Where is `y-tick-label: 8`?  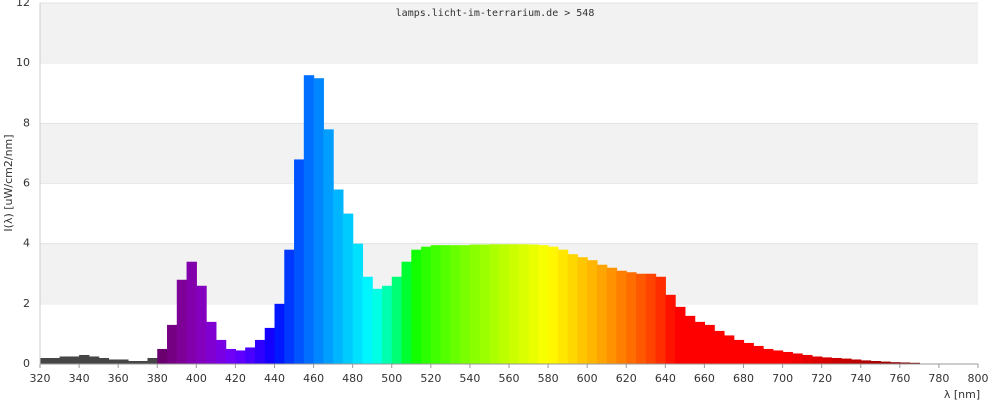 y-tick-label: 8 is located at coordinates (26, 122).